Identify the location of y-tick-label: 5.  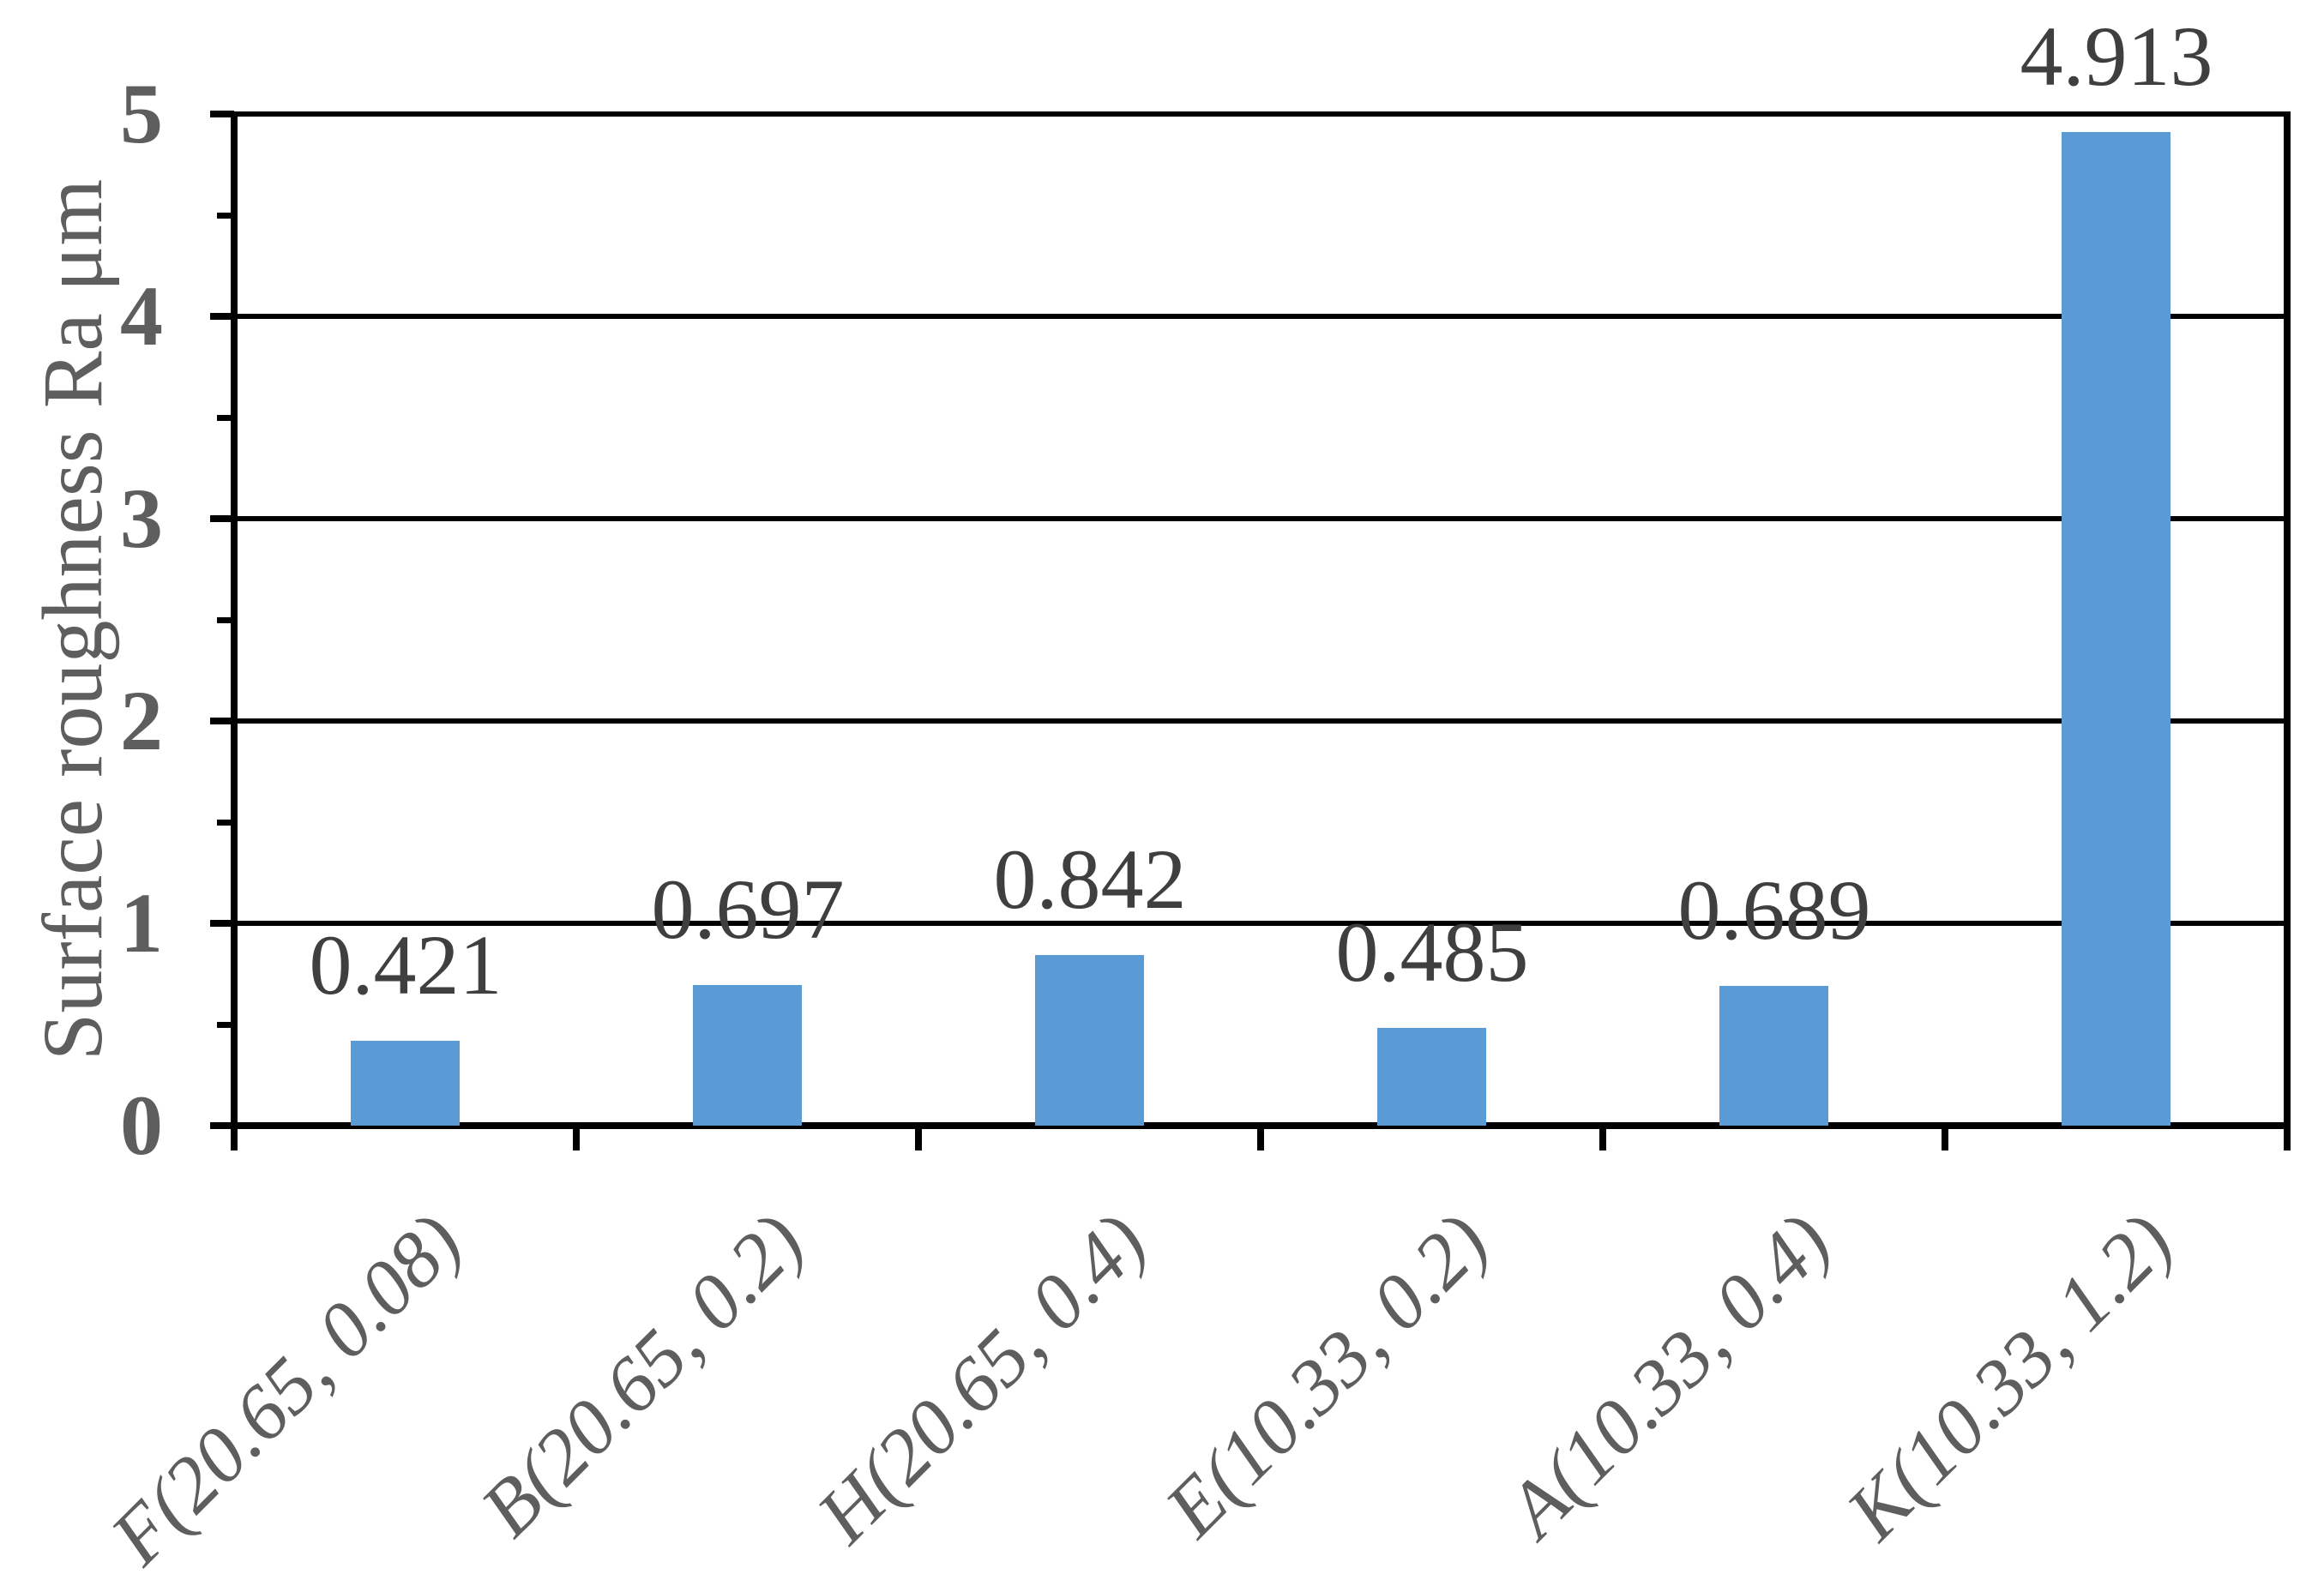
(142, 113).